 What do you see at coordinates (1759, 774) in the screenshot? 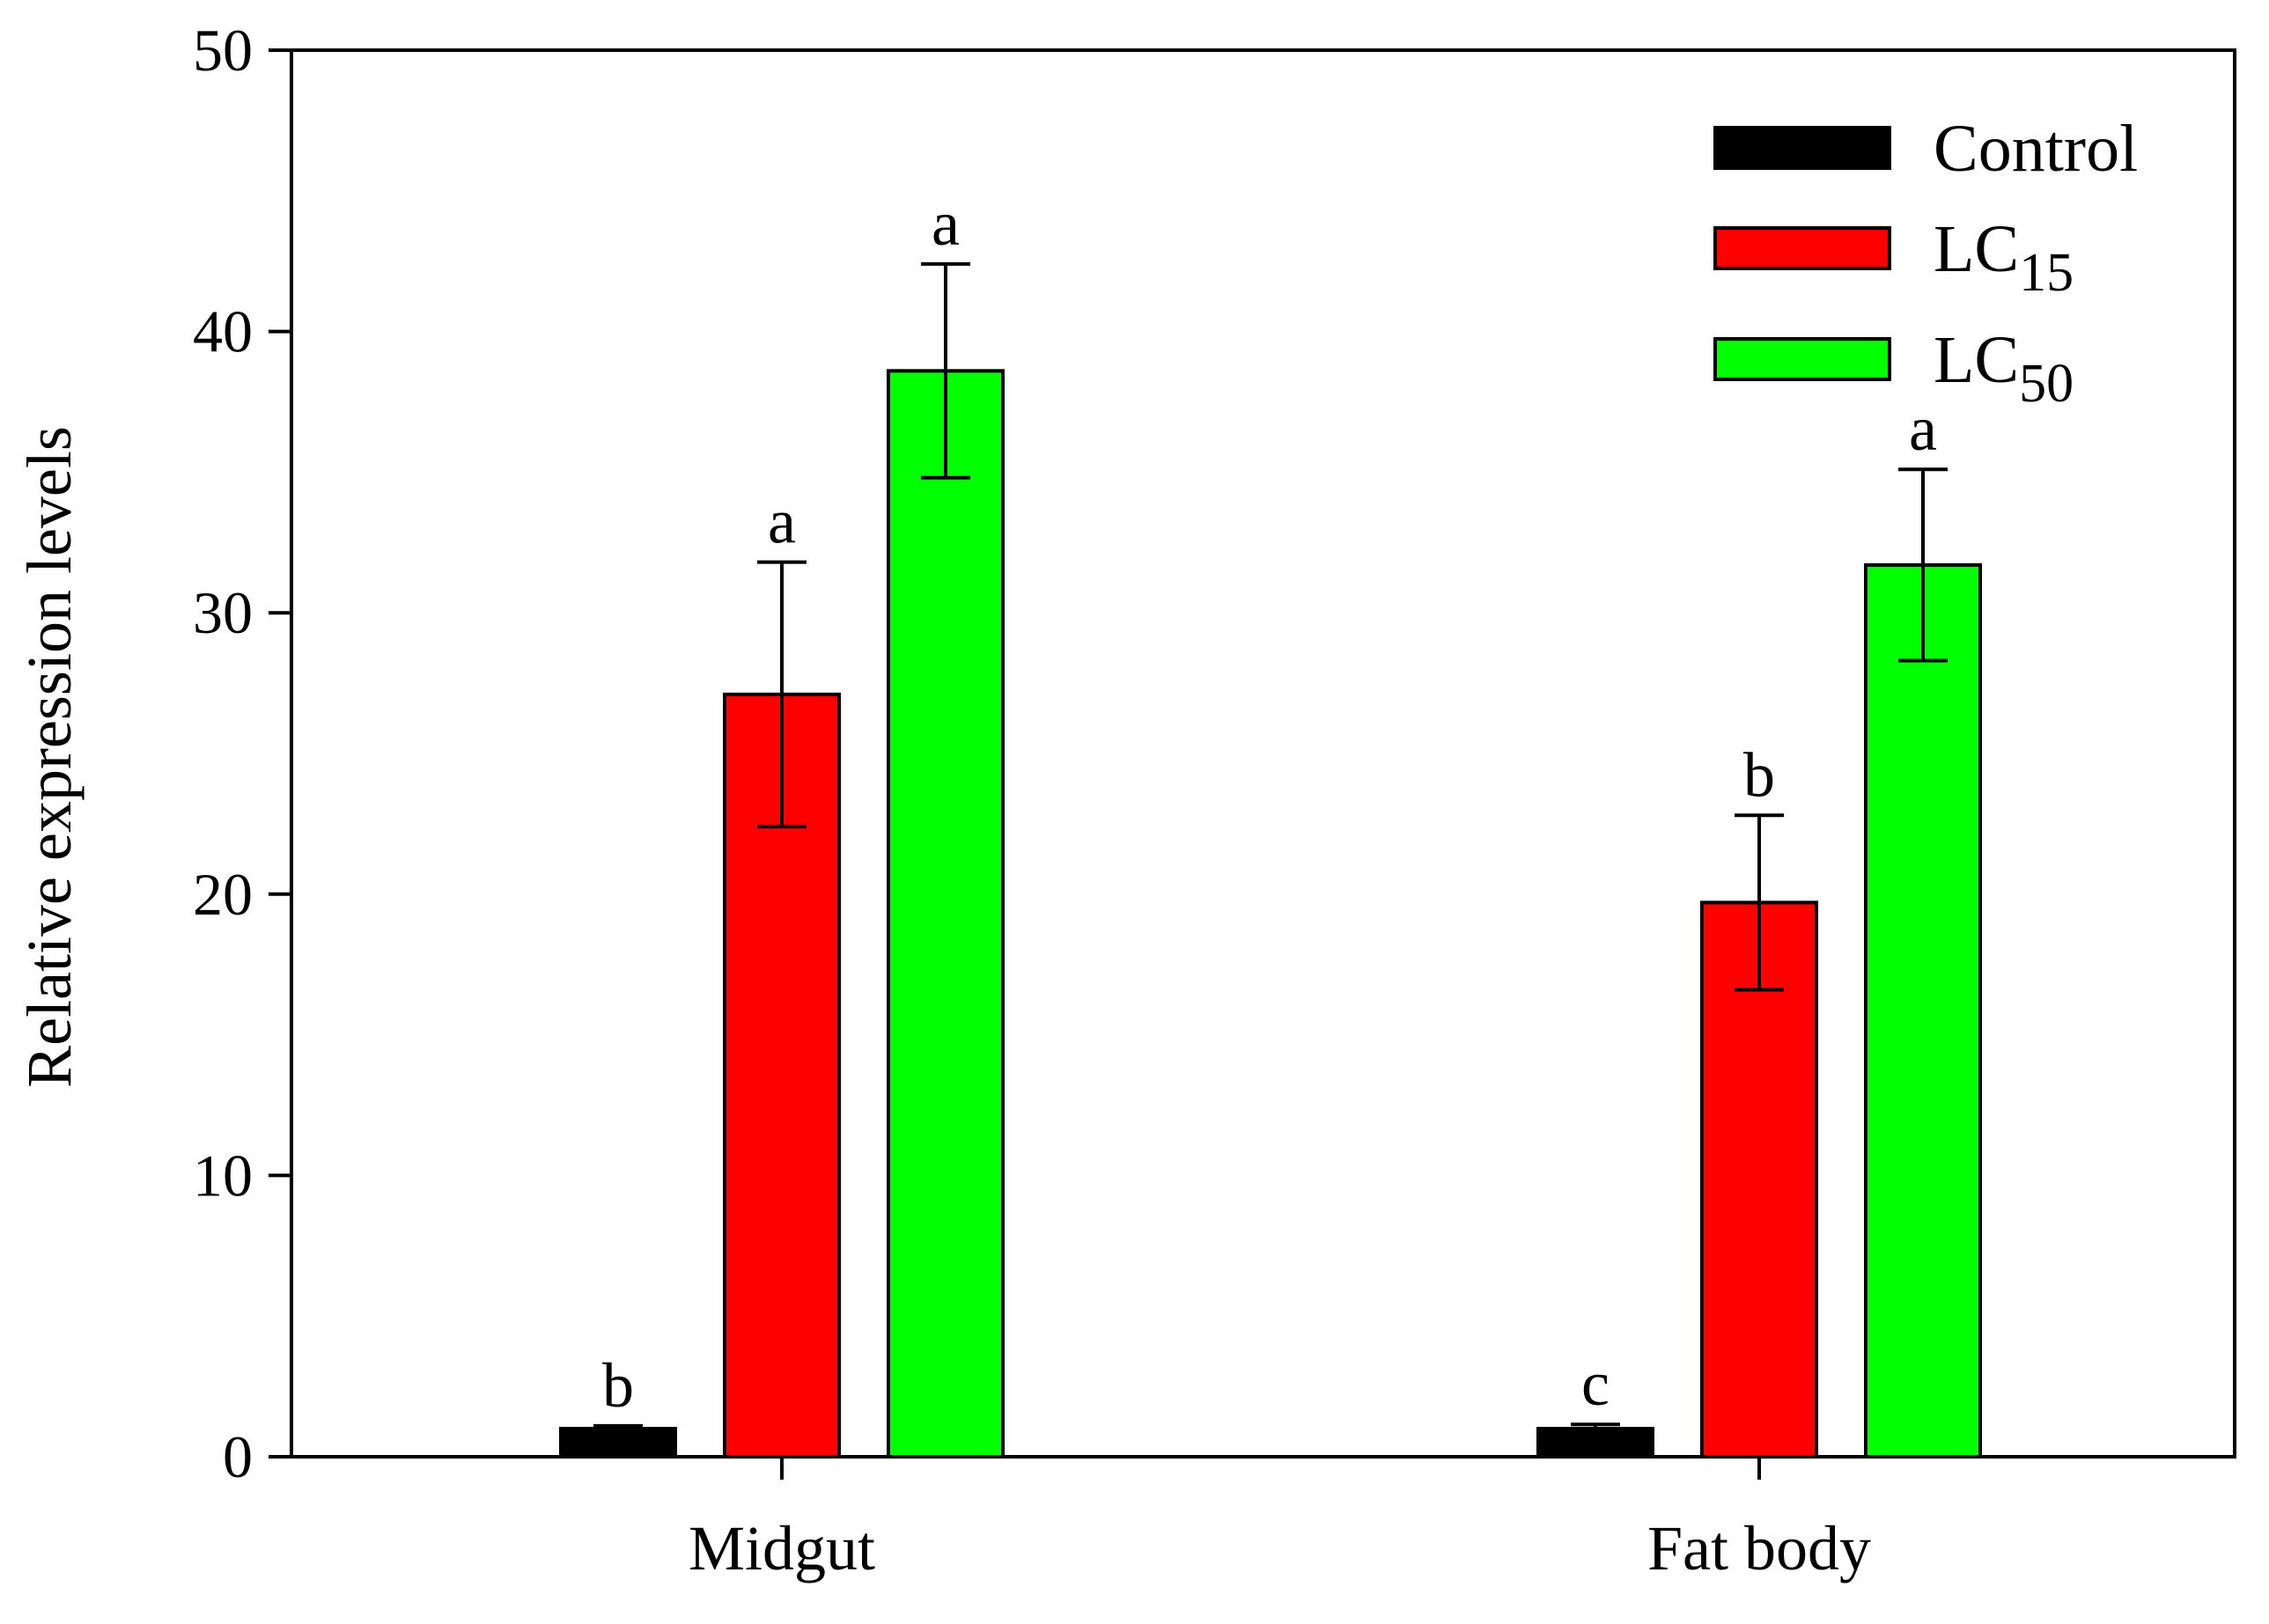
I see `significance-label-LC15-1: b` at bounding box center [1759, 774].